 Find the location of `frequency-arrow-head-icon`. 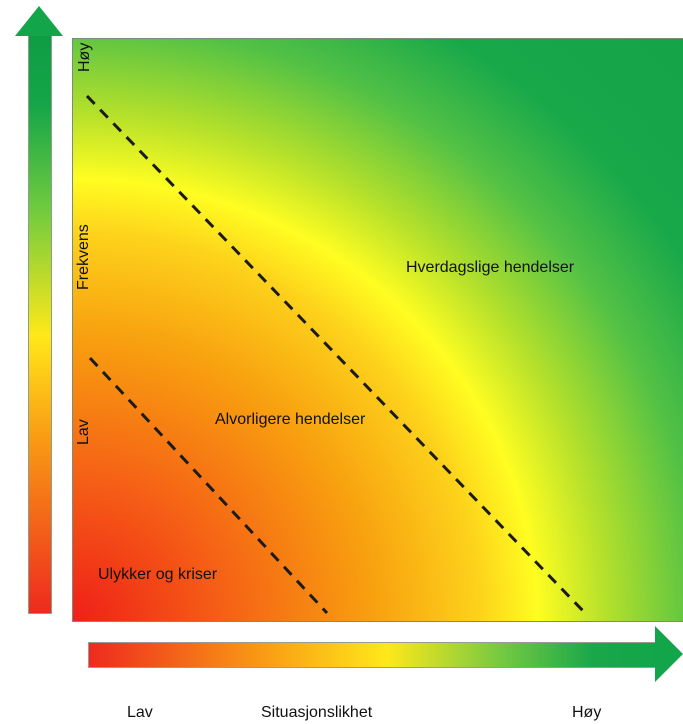

frequency-arrow-head-icon is located at coordinates (39, 21).